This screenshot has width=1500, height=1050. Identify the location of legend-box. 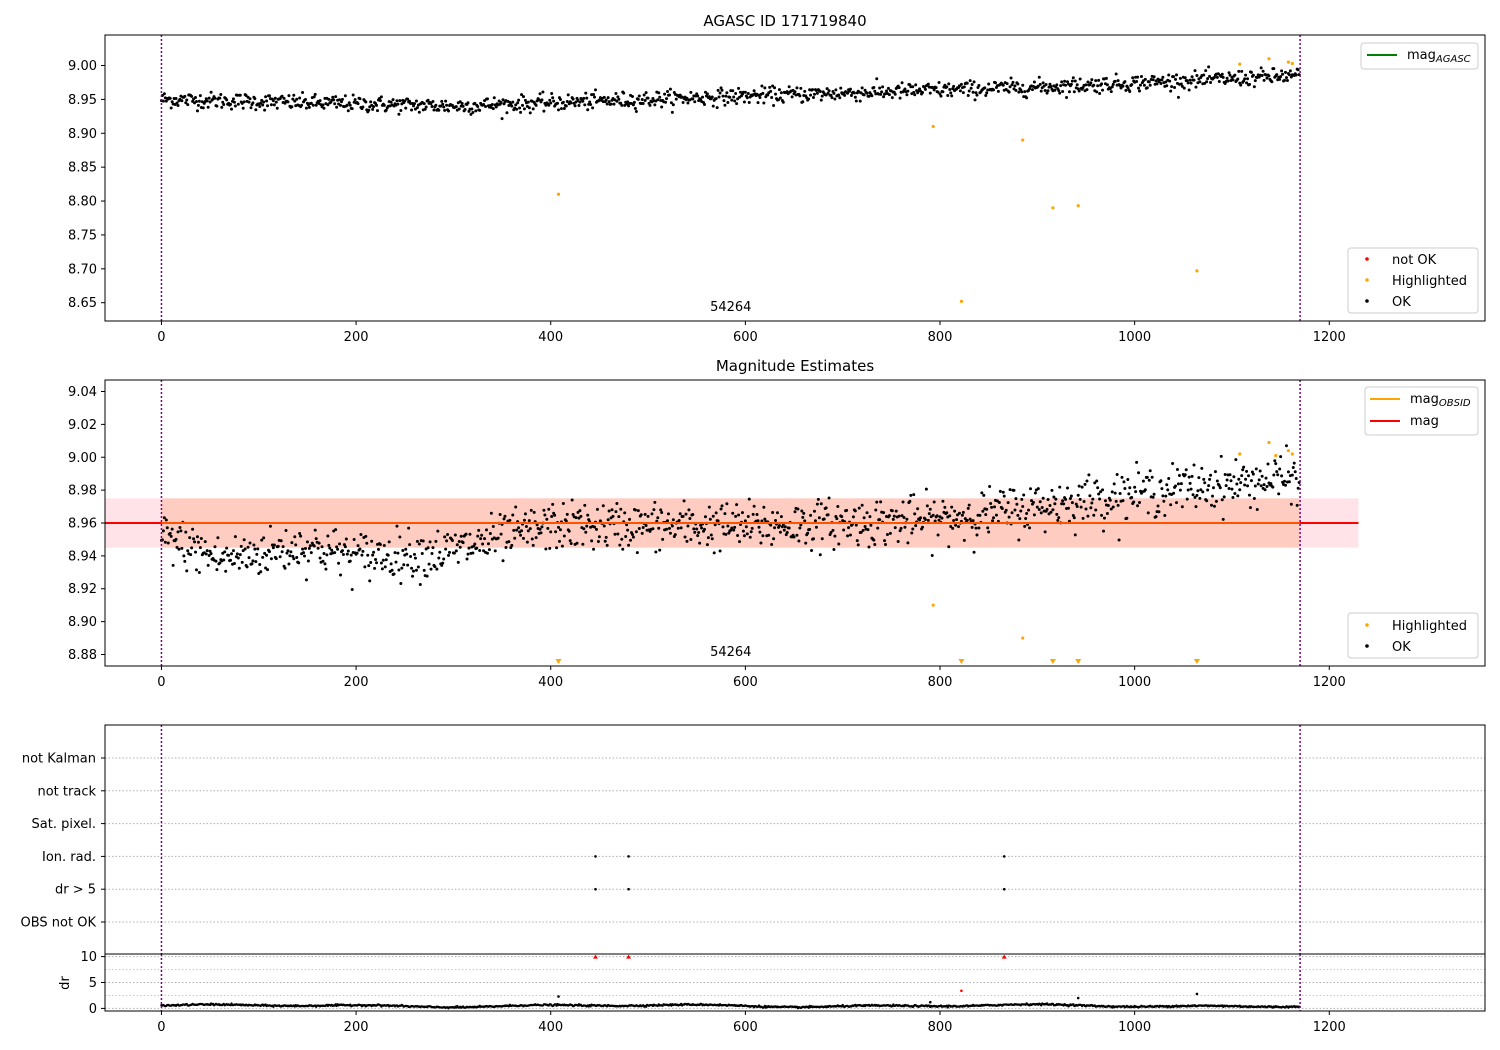
(1419, 56).